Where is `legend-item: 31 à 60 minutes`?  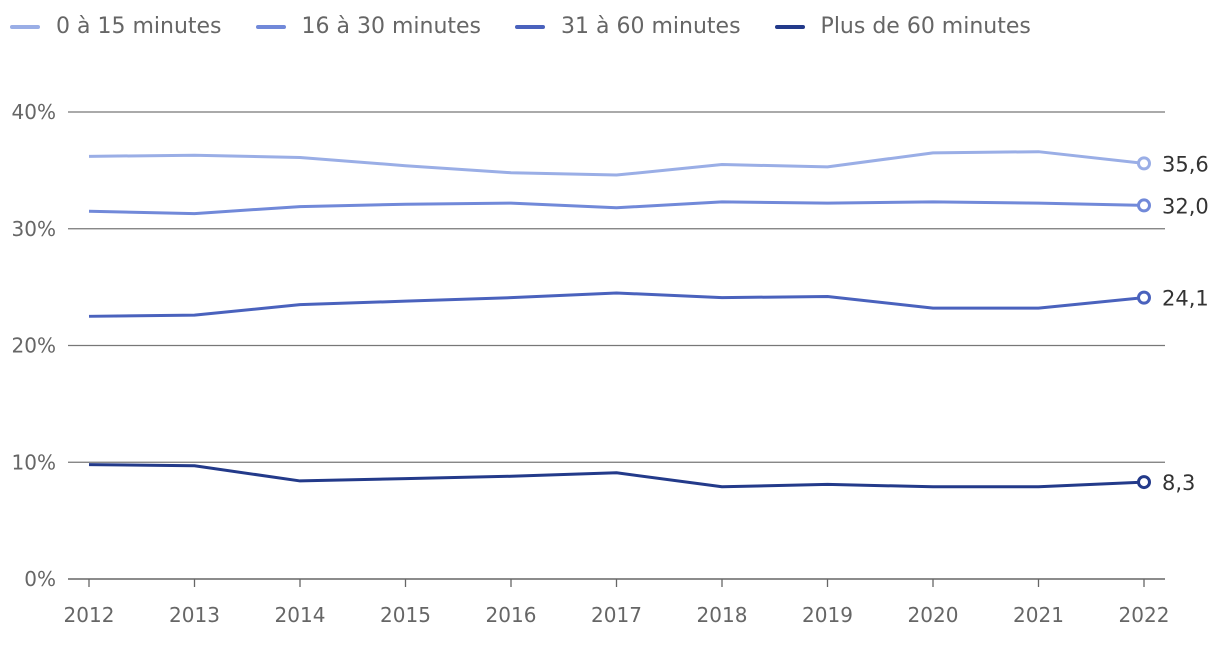
legend-item: 31 à 60 minutes is located at coordinates (628, 26).